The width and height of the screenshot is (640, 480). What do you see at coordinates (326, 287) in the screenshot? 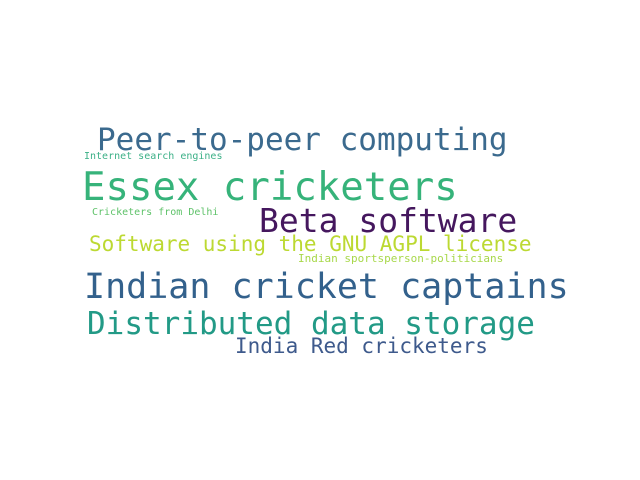
I see `word-indian-cricket-captains: Indian cricket captains` at bounding box center [326, 287].